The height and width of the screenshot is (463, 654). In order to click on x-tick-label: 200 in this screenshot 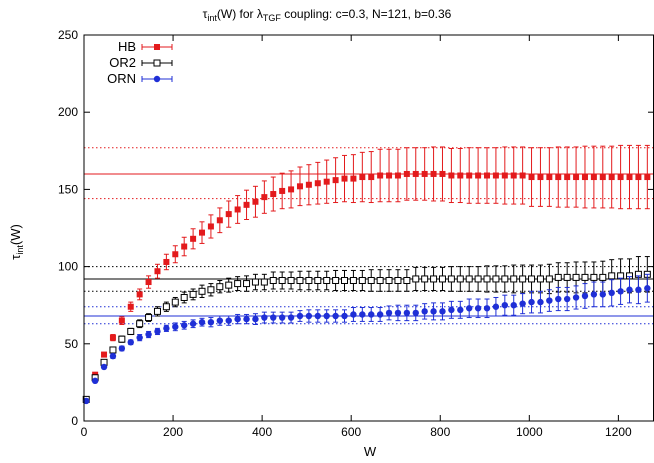, I will do `click(173, 432)`.